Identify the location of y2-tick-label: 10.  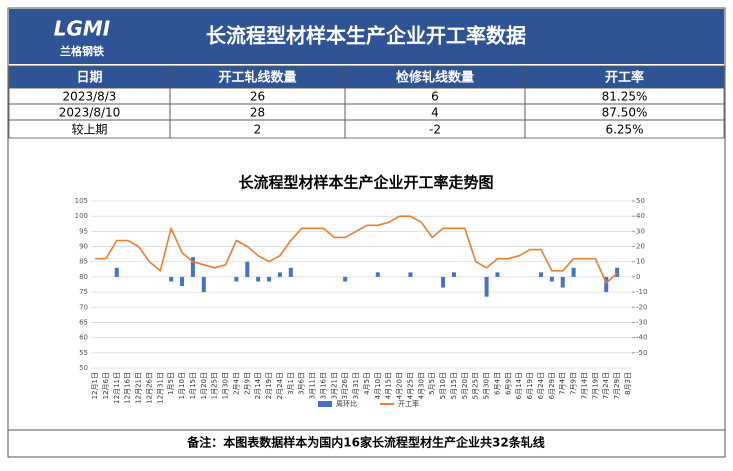
(640, 262).